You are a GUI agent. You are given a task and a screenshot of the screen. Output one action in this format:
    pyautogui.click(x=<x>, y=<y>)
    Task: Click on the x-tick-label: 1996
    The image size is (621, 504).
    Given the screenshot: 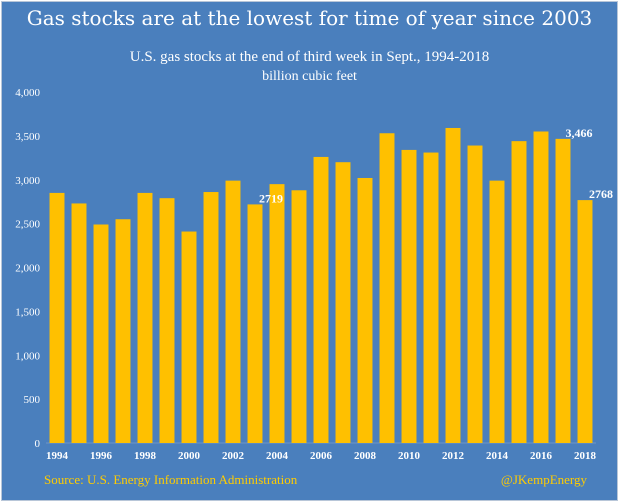 What is the action you would take?
    pyautogui.click(x=101, y=456)
    